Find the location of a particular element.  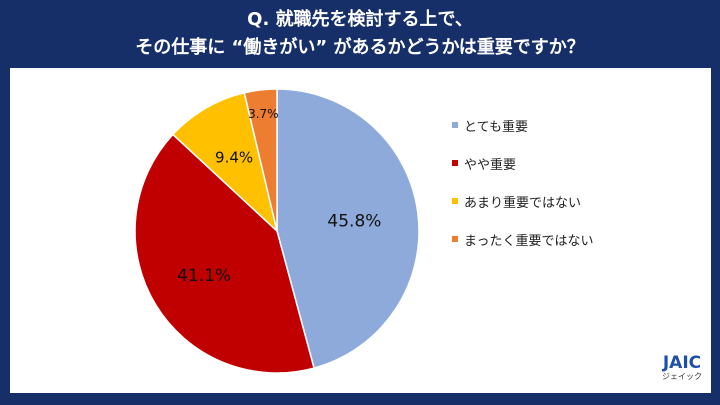

legend-item-very-important: とても重要 is located at coordinates (522, 125).